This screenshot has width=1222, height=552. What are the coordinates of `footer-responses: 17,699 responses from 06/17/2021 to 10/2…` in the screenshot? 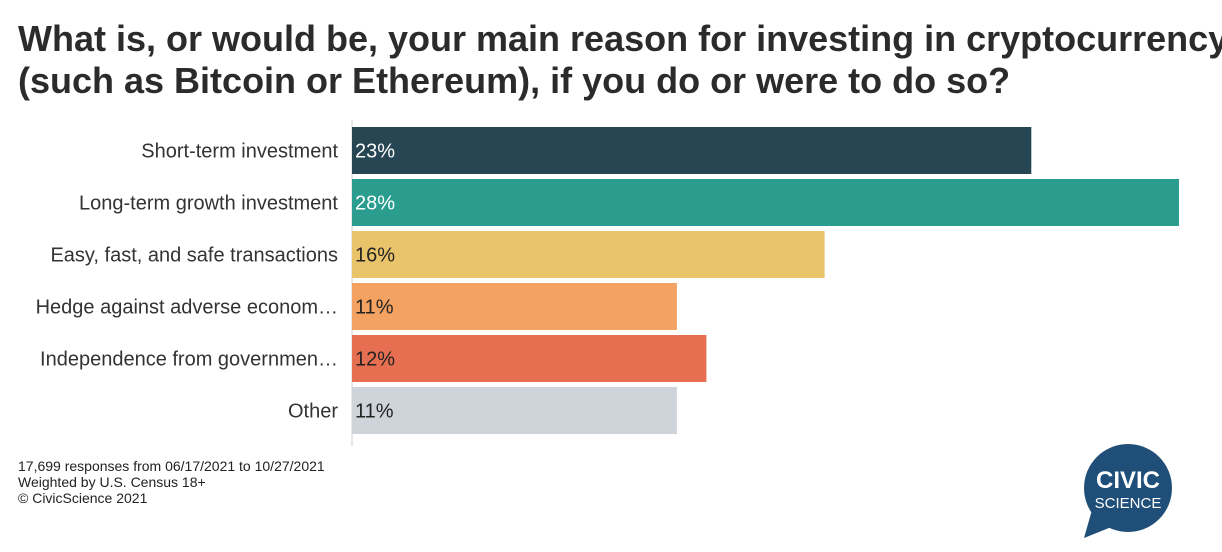 It's located at (171, 466).